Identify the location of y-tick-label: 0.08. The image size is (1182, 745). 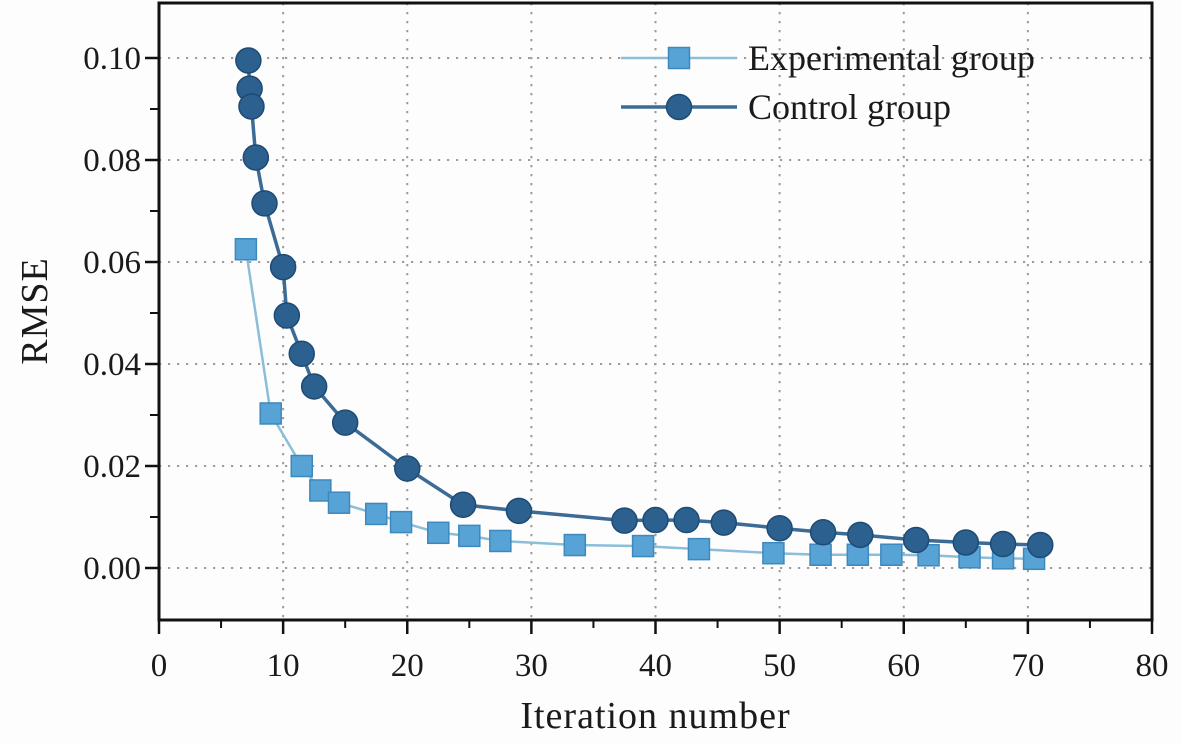
(112, 161).